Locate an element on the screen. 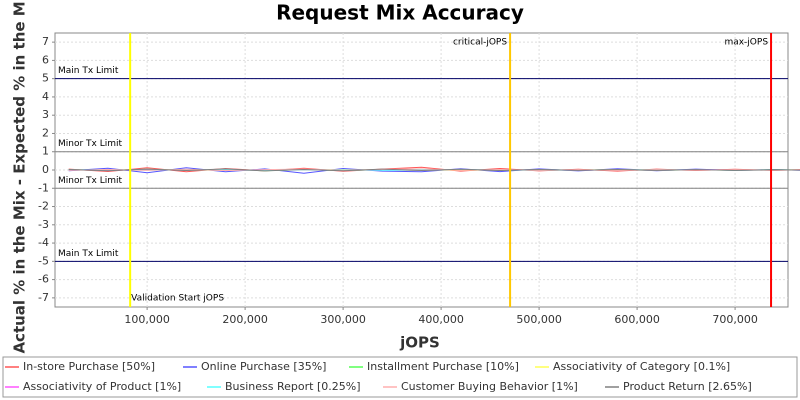 This screenshot has height=400, width=800. y-tick-label: -5 is located at coordinates (43, 260).